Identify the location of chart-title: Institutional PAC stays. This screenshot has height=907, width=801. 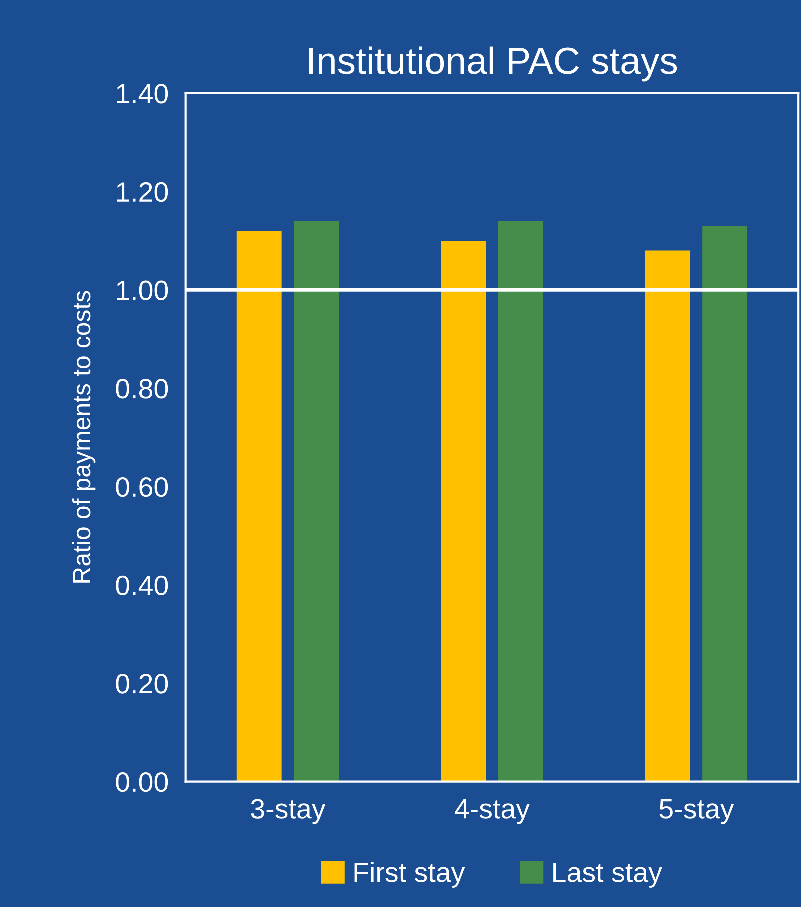
(493, 64).